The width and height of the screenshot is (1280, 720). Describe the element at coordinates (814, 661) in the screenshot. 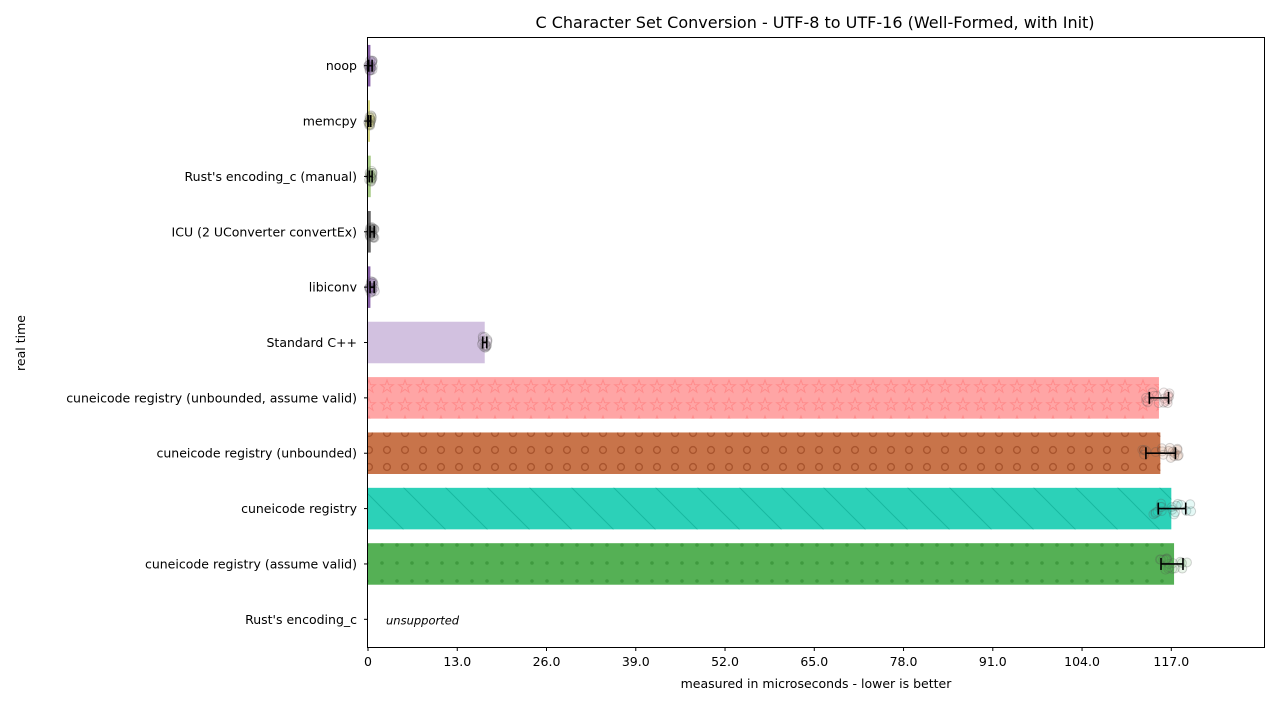

I see `x-tick-label: 65.0` at that location.